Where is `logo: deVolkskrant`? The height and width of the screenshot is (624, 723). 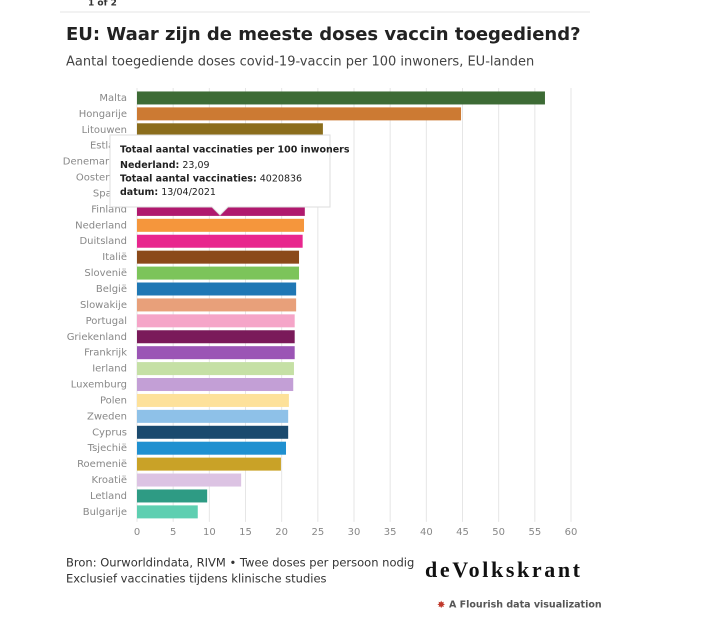 logo: deVolkskrant is located at coordinates (503, 569).